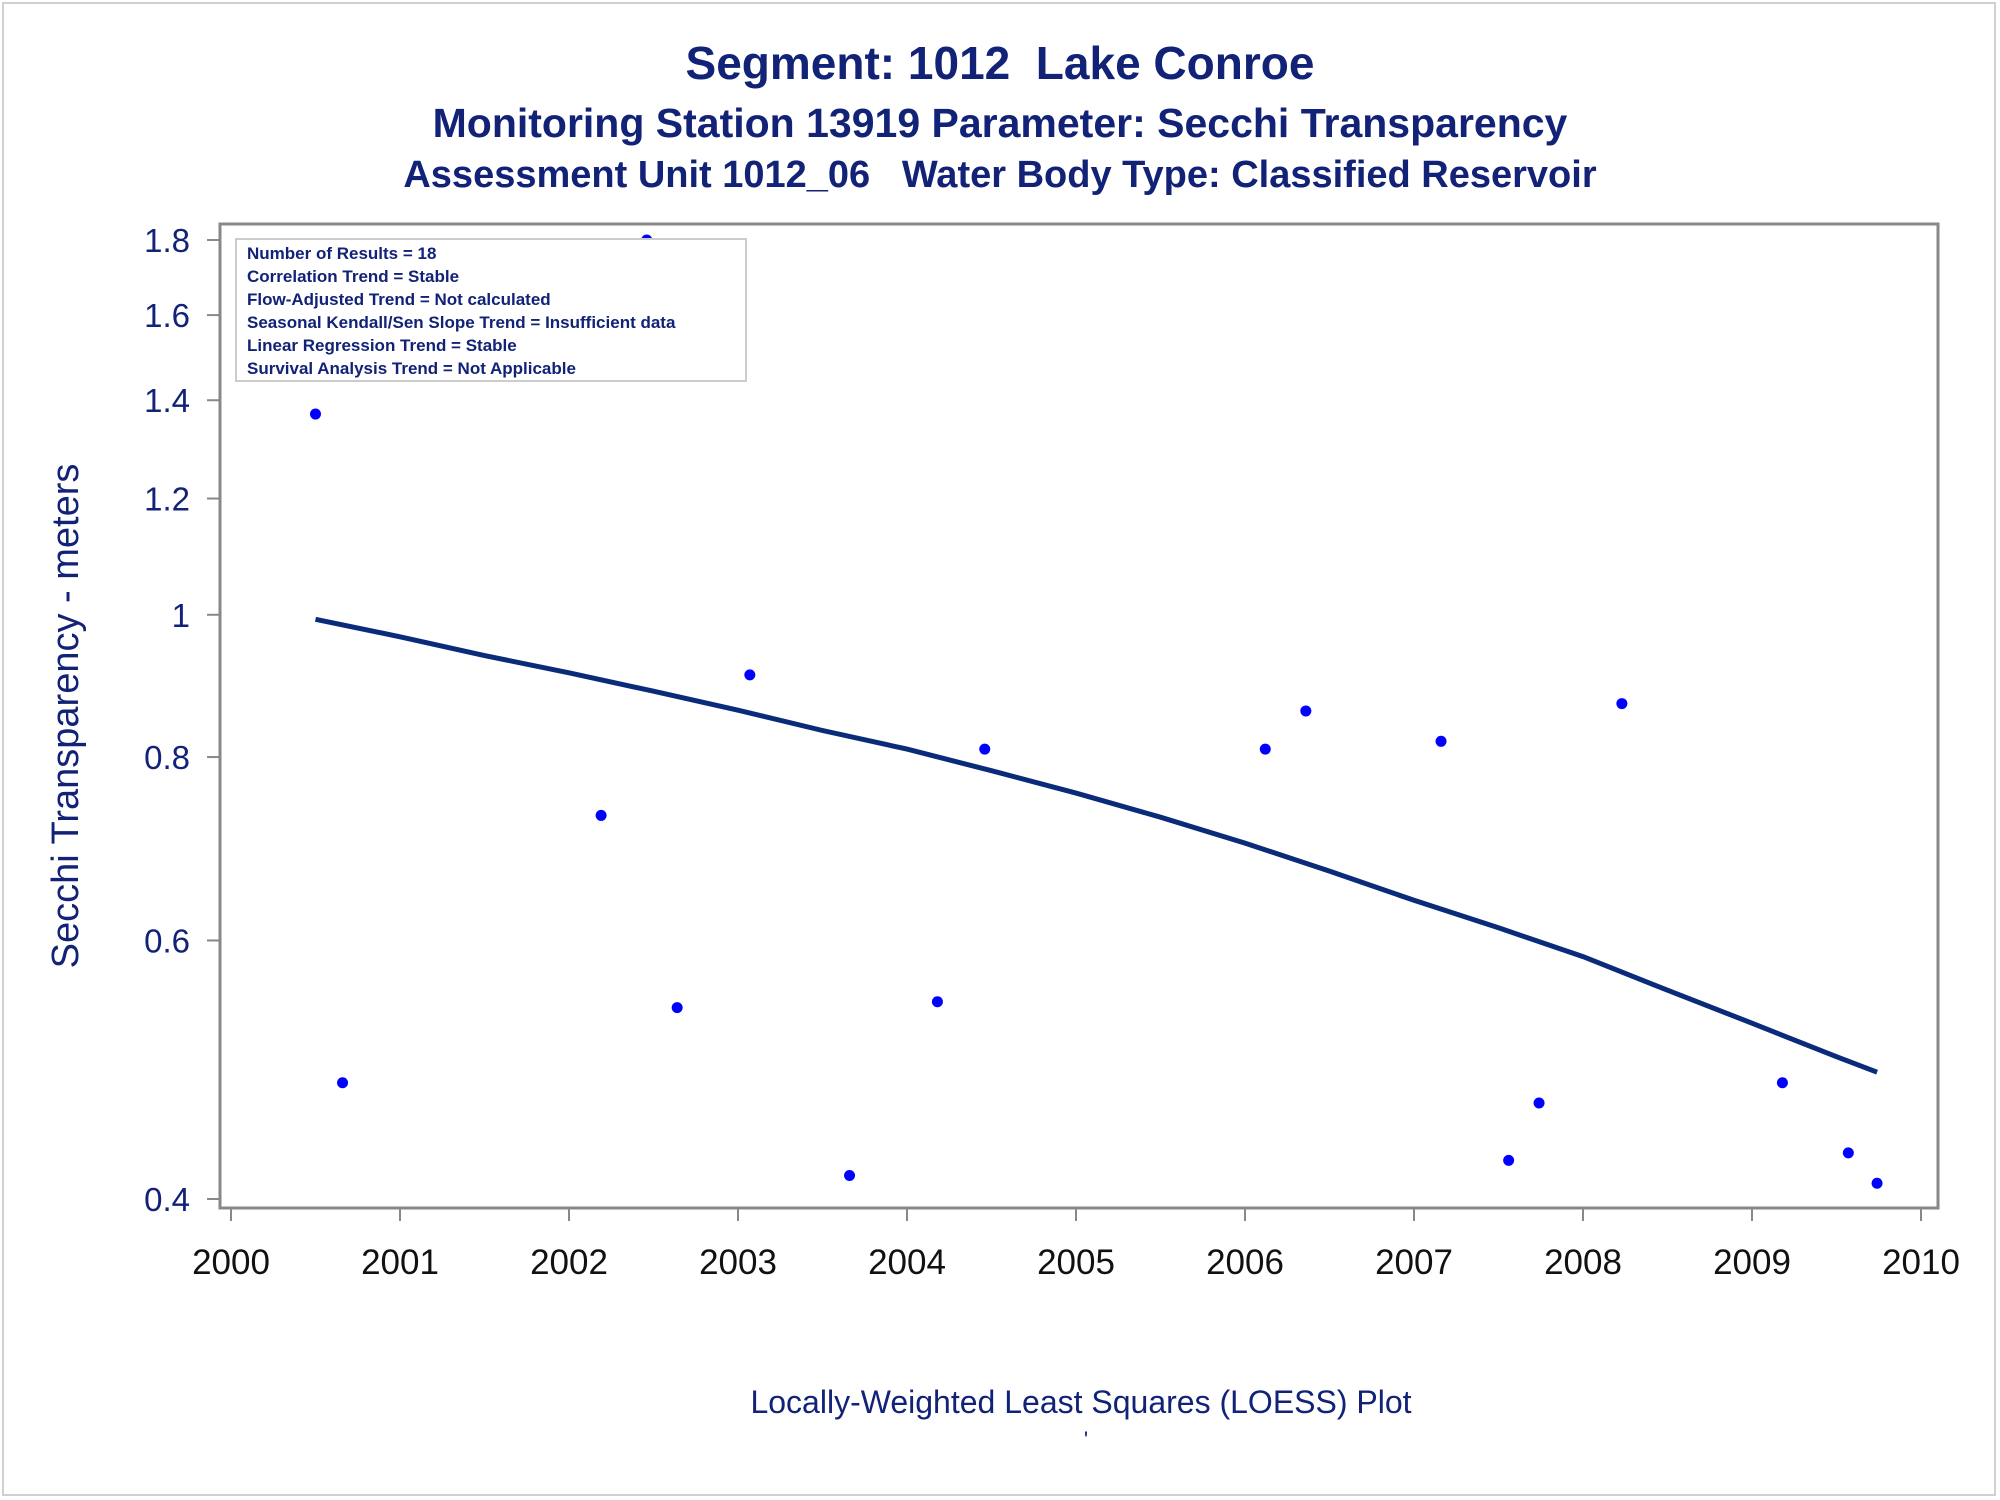 The height and width of the screenshot is (1500, 2000). I want to click on x-tick-label: 2007, so click(1414, 1262).